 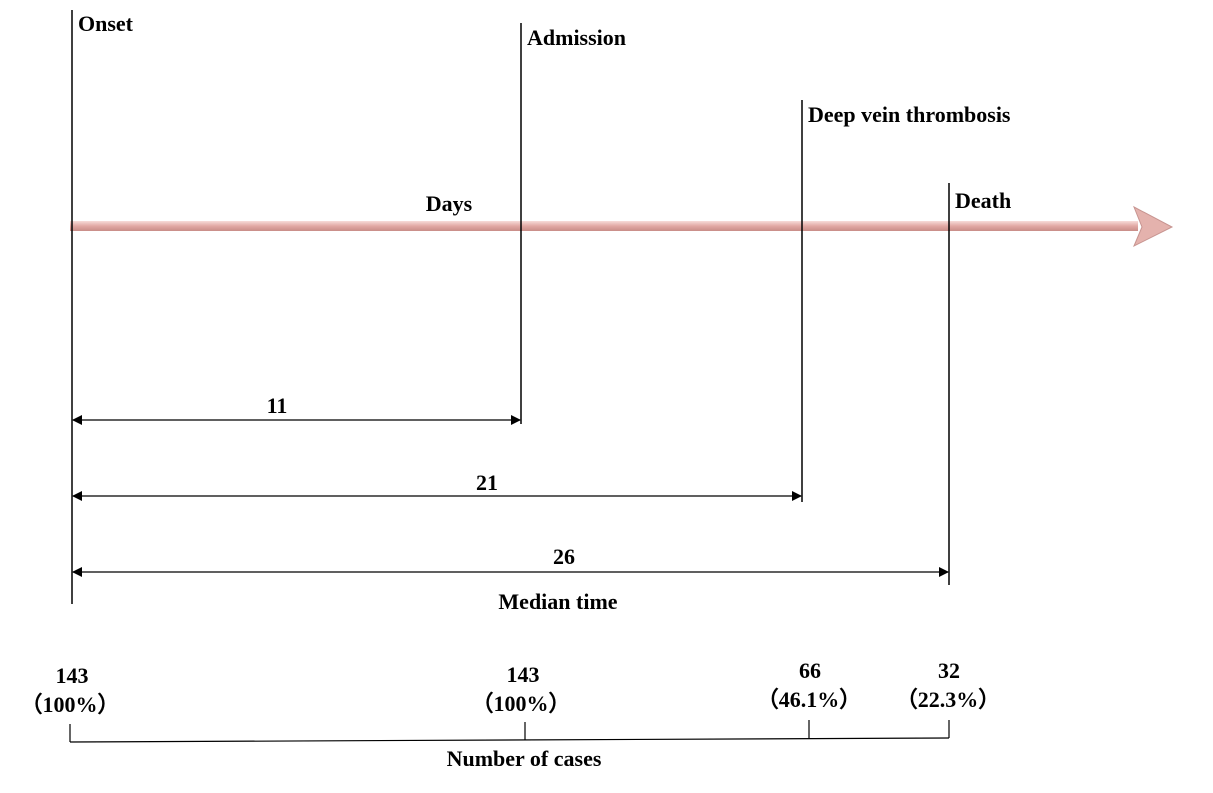 I want to click on cases-title: Number of cases, so click(x=524, y=758).